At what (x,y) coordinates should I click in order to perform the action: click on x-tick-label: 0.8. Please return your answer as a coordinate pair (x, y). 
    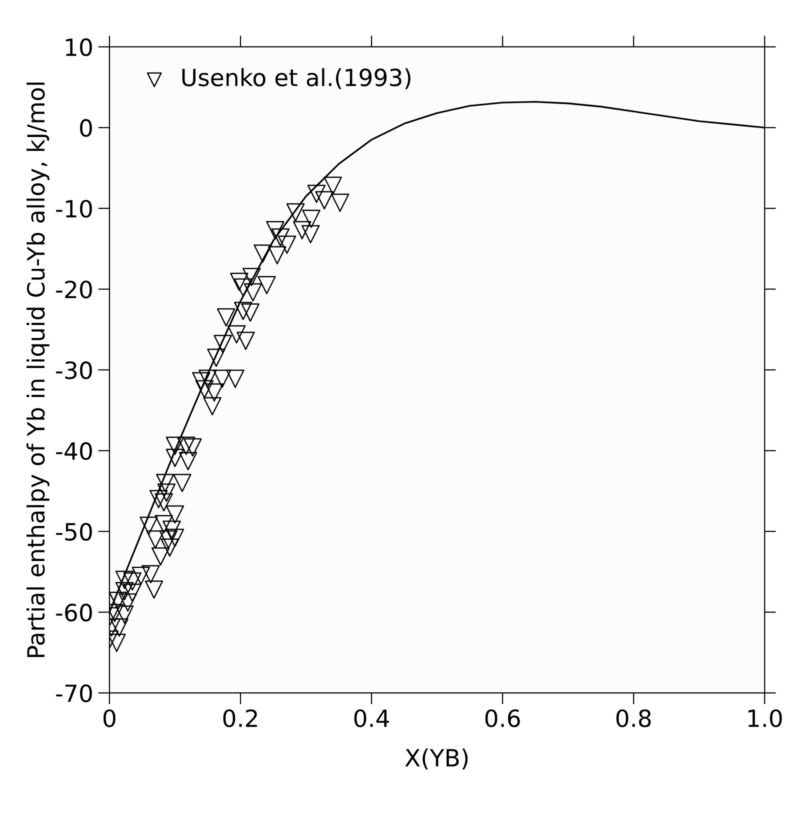
    Looking at the image, I should click on (633, 718).